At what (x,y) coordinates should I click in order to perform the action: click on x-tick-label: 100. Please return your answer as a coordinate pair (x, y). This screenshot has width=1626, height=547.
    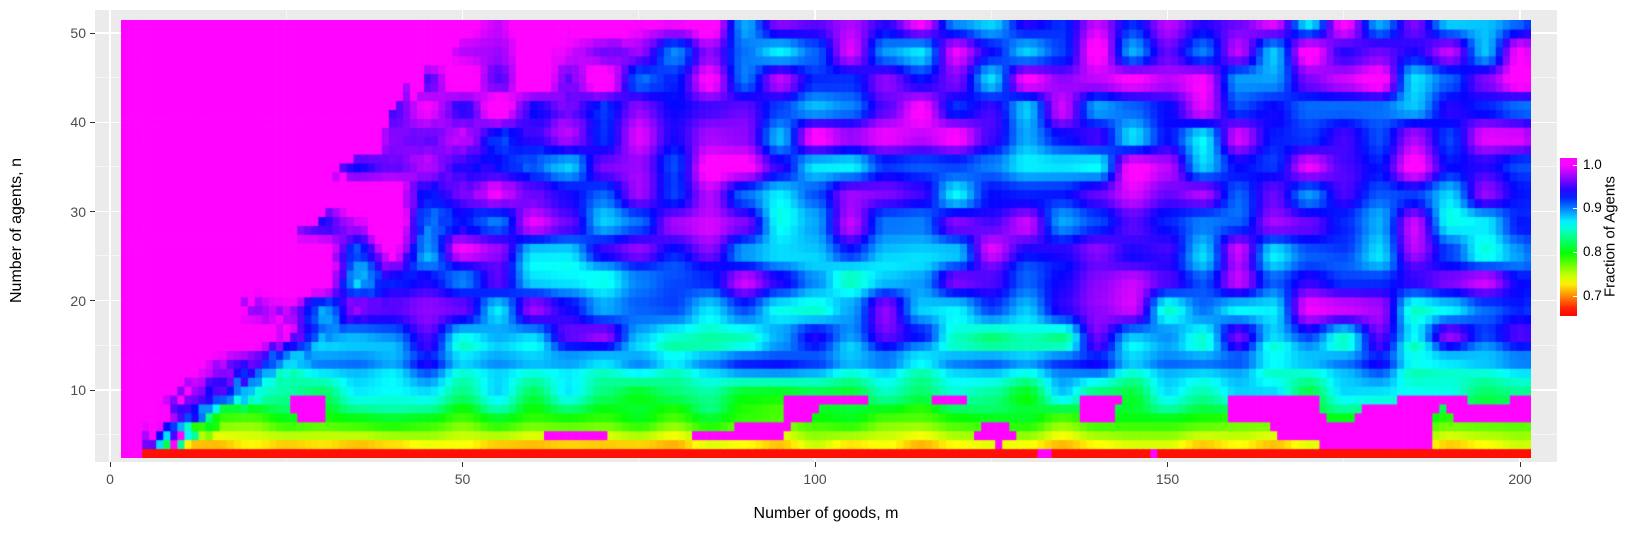
    Looking at the image, I should click on (815, 479).